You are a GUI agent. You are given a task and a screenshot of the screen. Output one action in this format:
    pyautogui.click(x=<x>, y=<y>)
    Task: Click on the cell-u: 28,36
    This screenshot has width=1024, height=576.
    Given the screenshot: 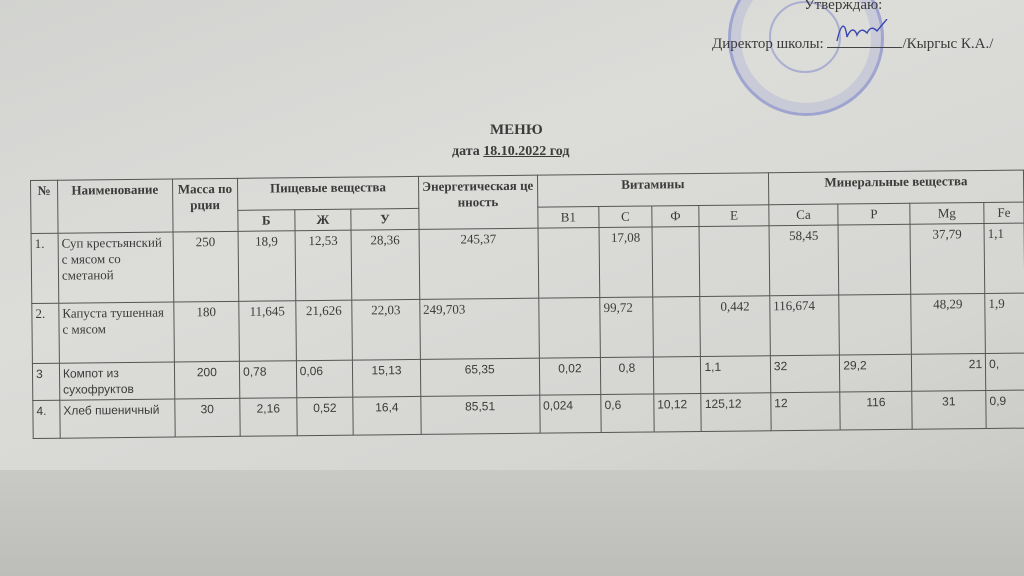 What is the action you would take?
    pyautogui.click(x=385, y=265)
    